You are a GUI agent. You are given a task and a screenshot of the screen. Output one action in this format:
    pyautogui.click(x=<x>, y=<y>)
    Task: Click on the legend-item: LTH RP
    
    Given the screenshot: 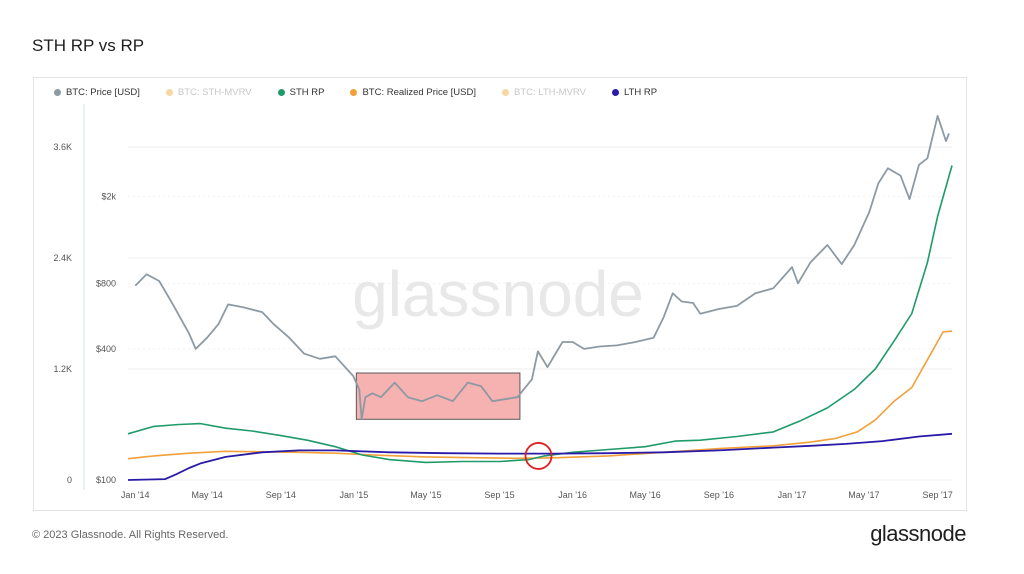 What is the action you would take?
    pyautogui.click(x=634, y=92)
    